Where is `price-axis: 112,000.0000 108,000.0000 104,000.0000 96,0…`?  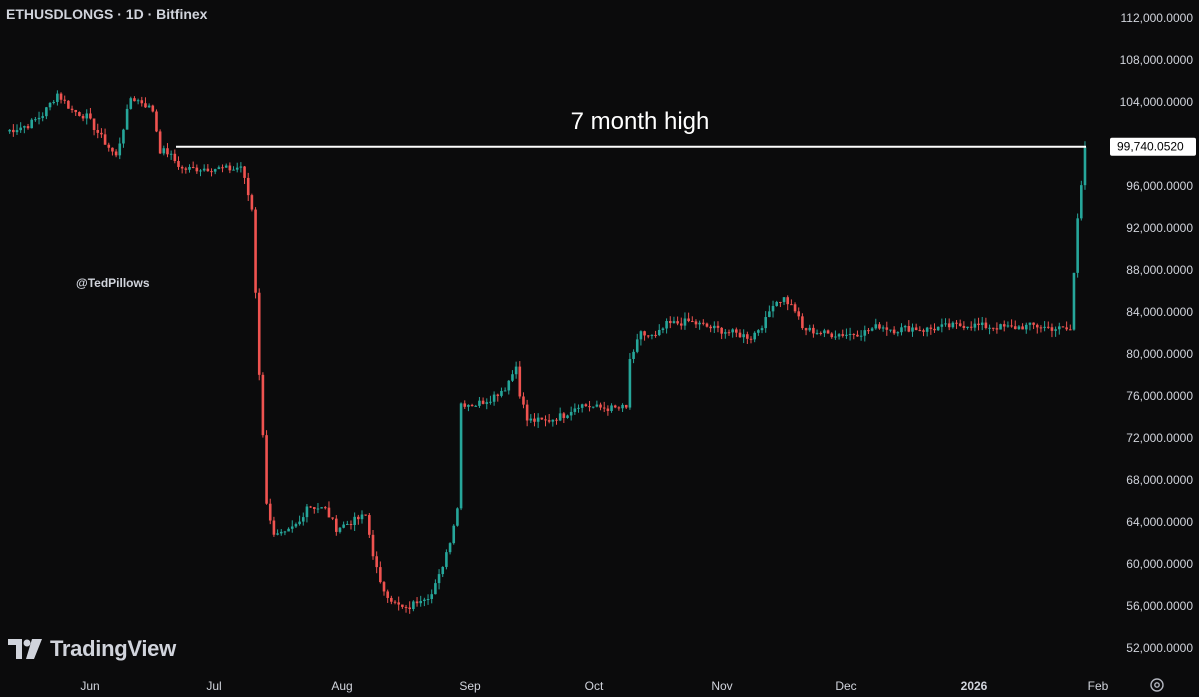 price-axis: 112,000.0000 108,000.0000 104,000.0000 96,0… is located at coordinates (1157, 333).